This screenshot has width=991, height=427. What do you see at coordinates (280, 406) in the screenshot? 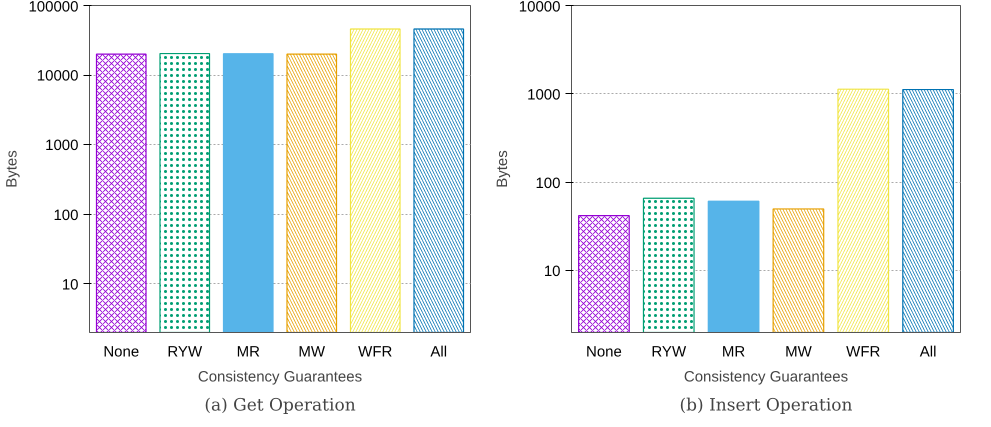
I see `text: (a) Get Operation` at bounding box center [280, 406].